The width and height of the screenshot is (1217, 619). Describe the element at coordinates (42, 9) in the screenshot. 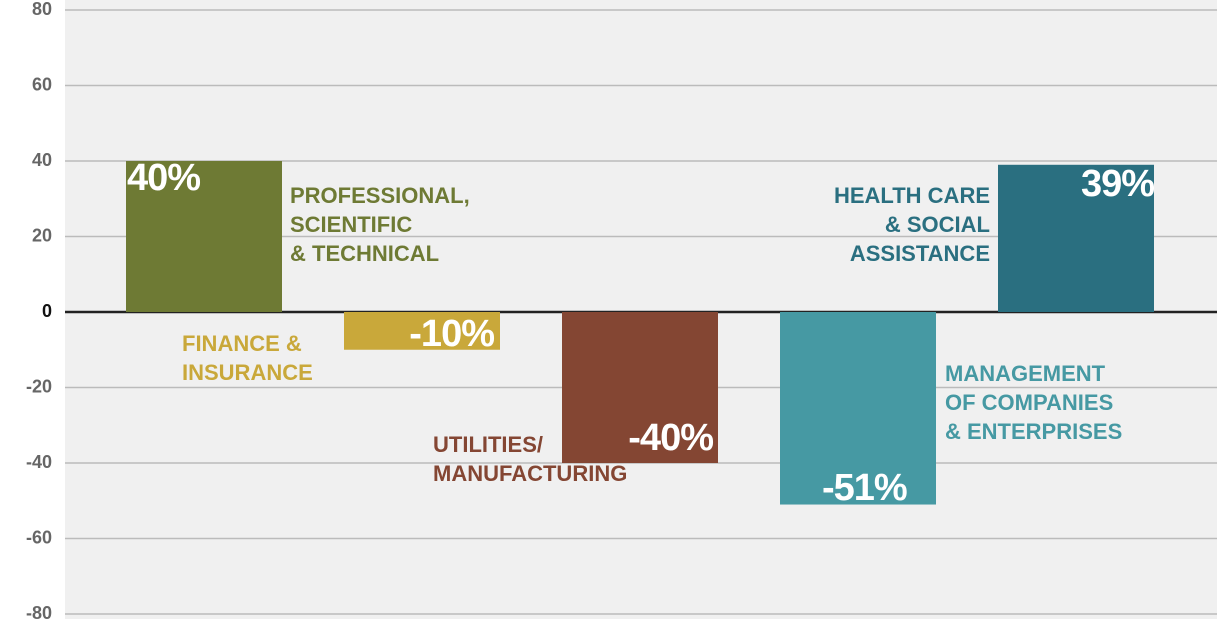

I see `y-tick-label: 80` at that location.